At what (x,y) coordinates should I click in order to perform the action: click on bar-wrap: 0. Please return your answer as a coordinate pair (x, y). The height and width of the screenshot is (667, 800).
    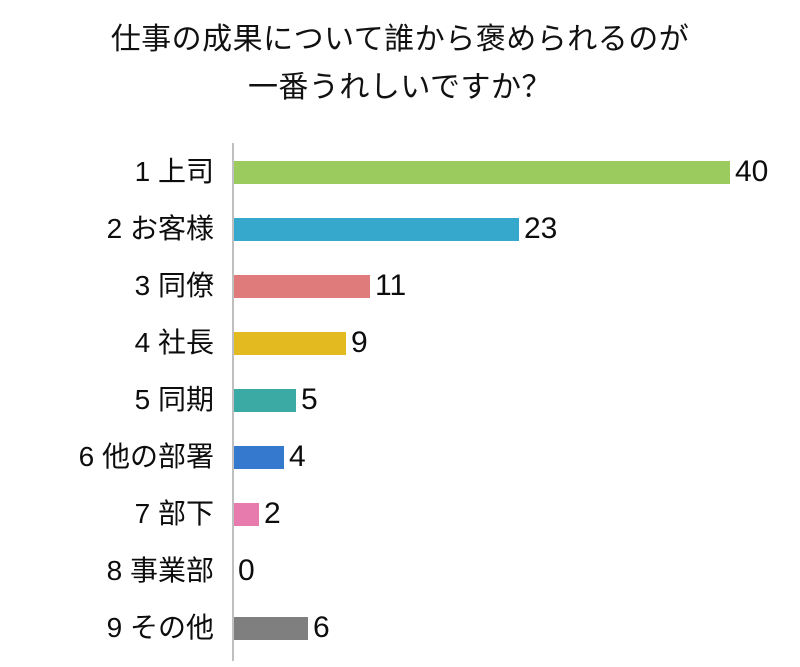
    Looking at the image, I should click on (244, 571).